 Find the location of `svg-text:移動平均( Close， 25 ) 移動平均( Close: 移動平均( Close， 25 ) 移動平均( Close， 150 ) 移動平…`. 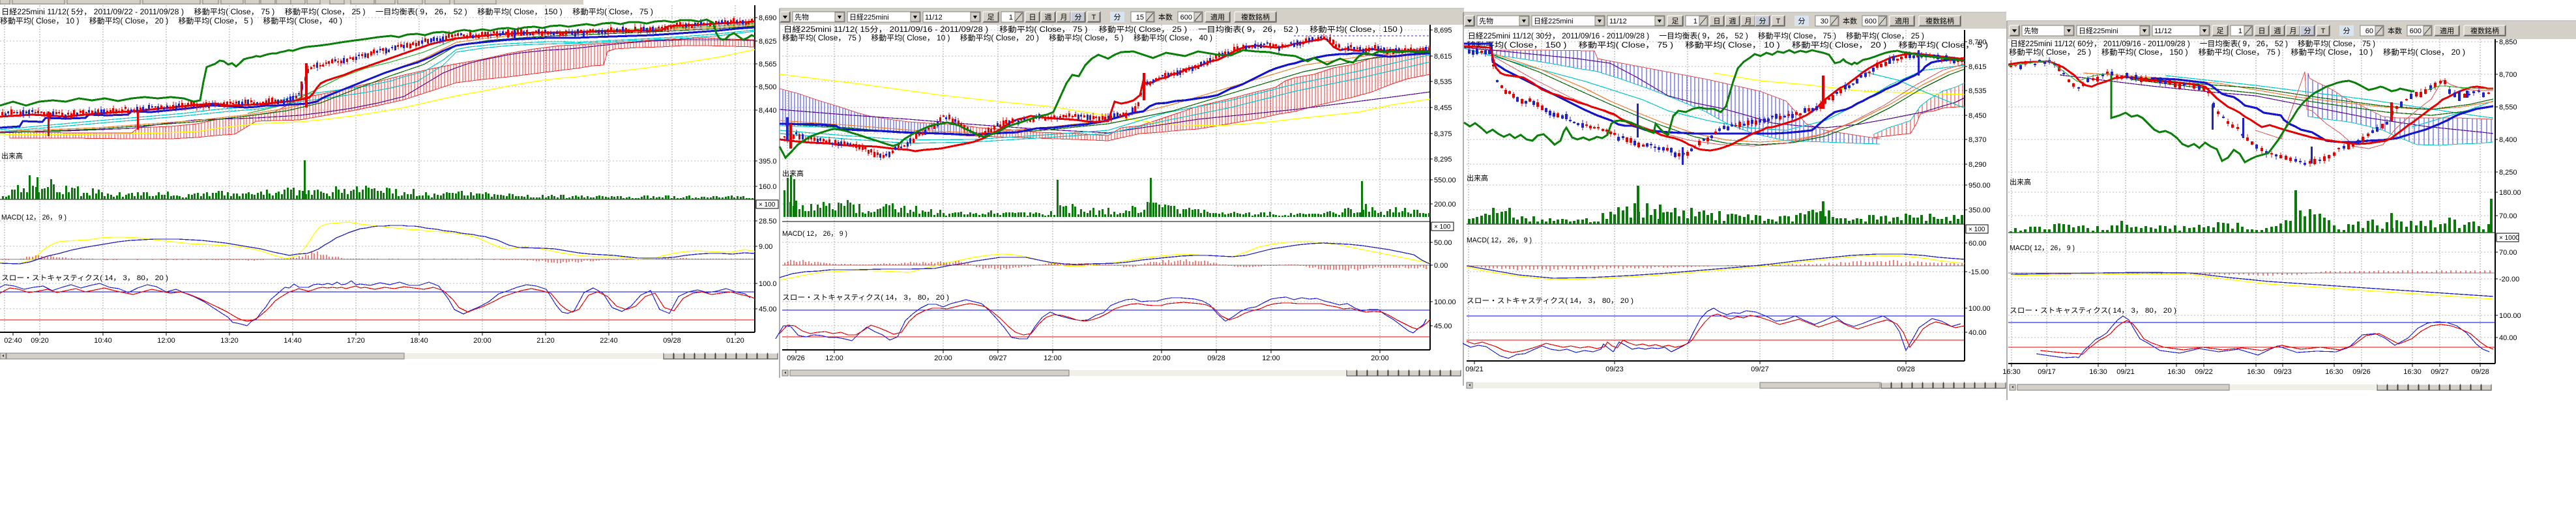

svg-text:移動平均( Close， 25 ) 移動平均( Close: 移動平均( Close， 25 ) 移動平均( Close， 150 ) 移動平… is located at coordinates (2237, 53).